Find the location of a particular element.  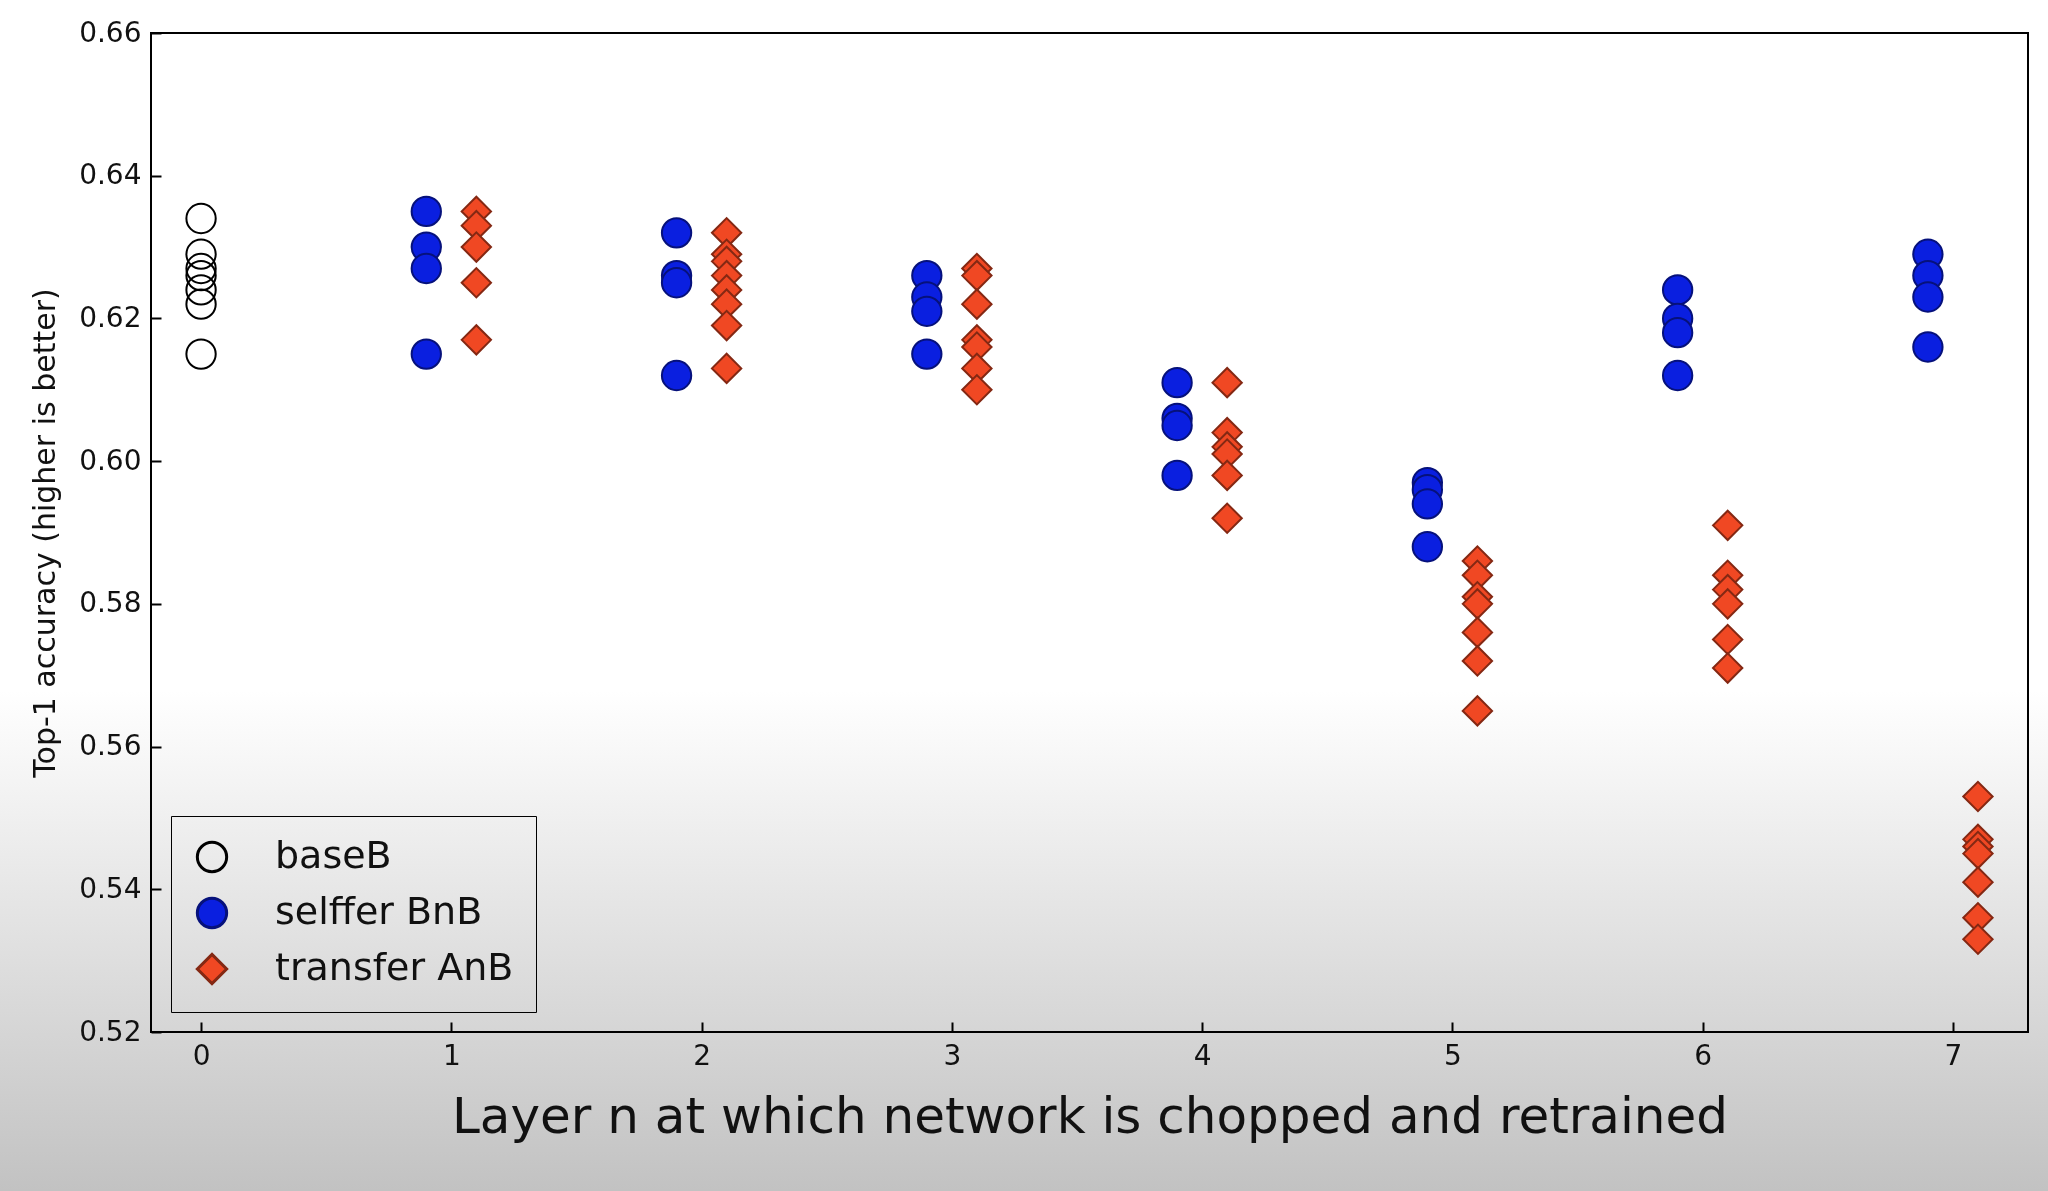

legend-label: transfer AnB is located at coordinates (394, 967).